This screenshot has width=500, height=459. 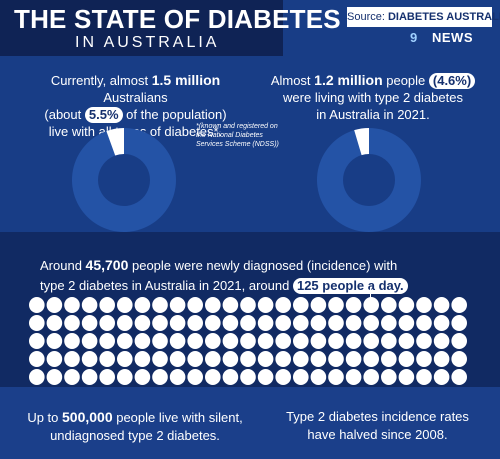 What do you see at coordinates (177, 417) in the screenshot?
I see `undiagnosed-line1-post: people live with silent,` at bounding box center [177, 417].